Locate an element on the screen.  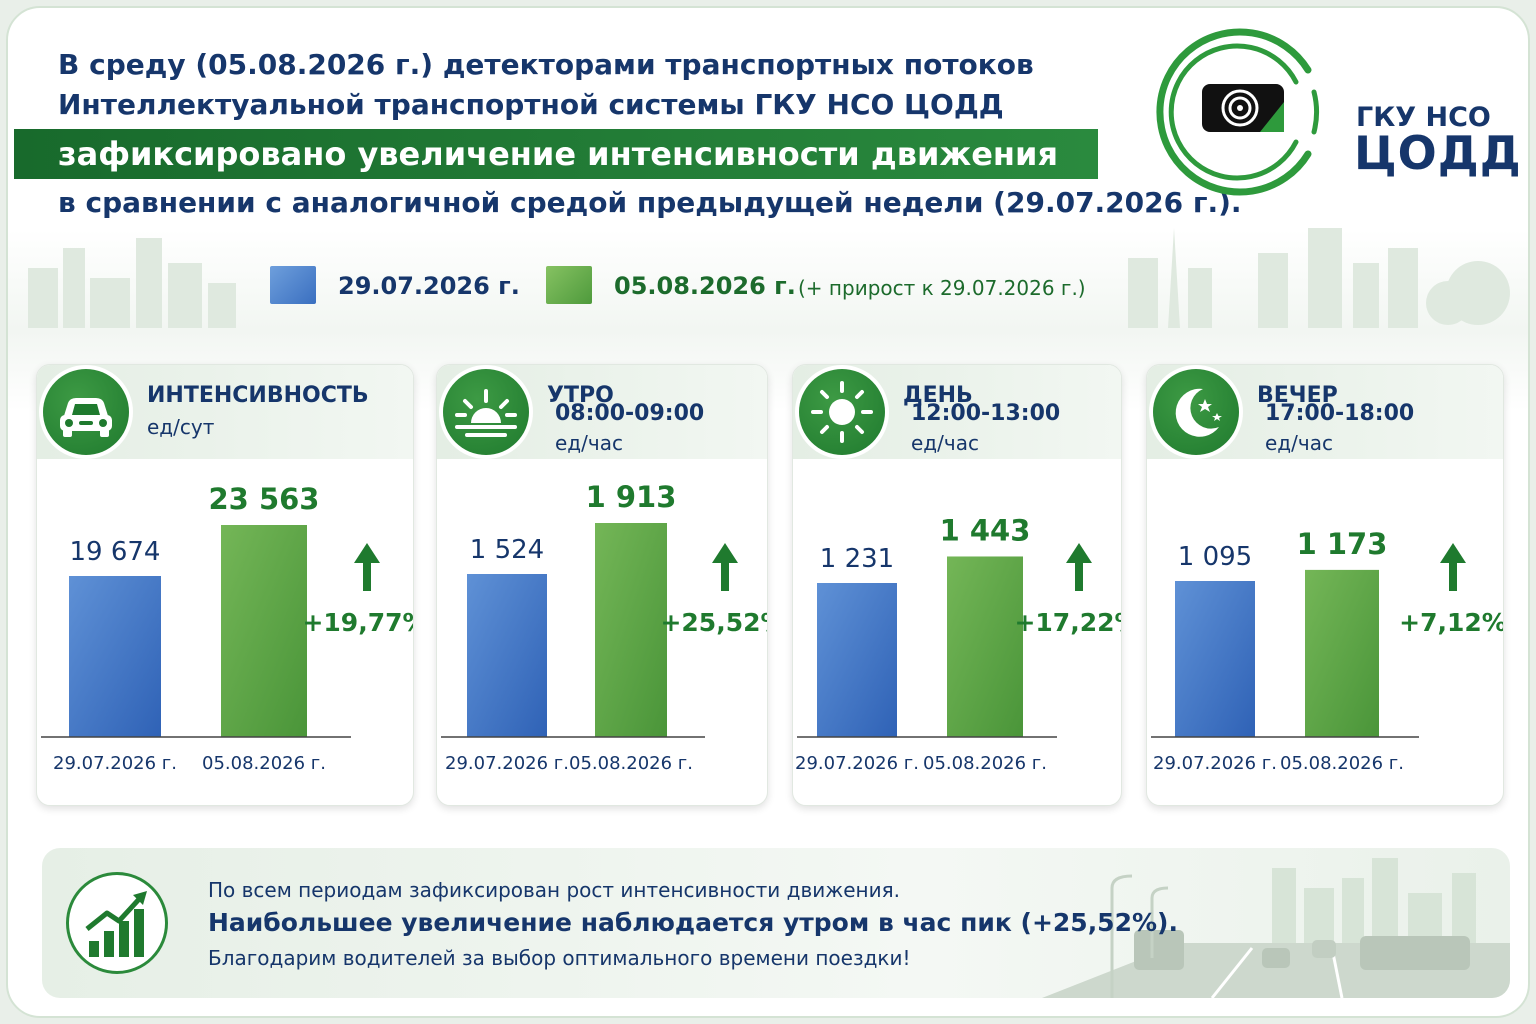
logo-text-gku: ГКУ НСО is located at coordinates (1423, 117).